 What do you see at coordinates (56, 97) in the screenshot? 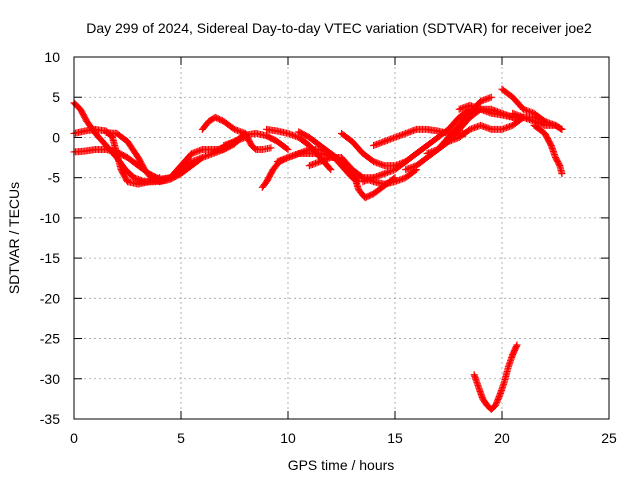
I see `y-tick-label: 5` at bounding box center [56, 97].